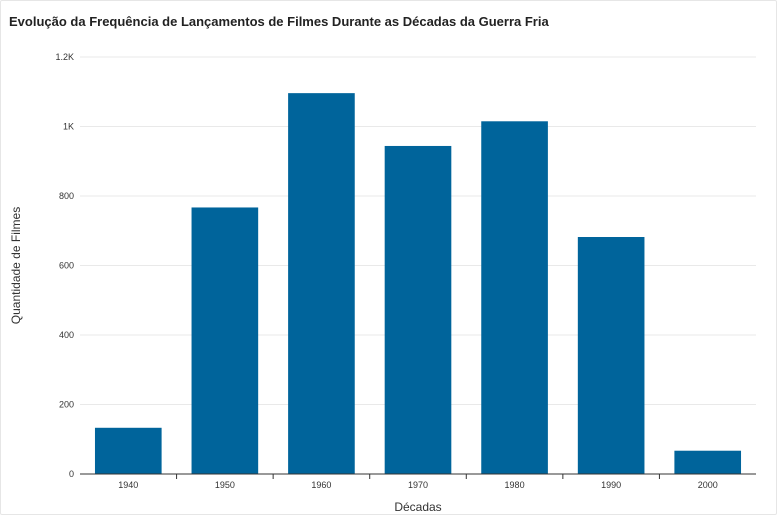  What do you see at coordinates (418, 309) in the screenshot?
I see `bar-1970` at bounding box center [418, 309].